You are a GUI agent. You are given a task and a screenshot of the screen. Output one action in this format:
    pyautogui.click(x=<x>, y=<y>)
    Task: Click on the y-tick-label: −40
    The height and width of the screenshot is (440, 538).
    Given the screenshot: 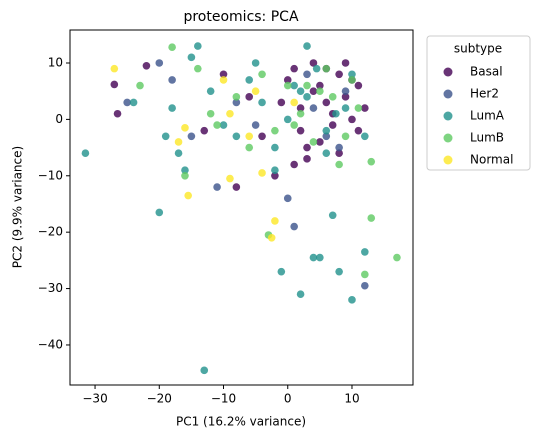 What is the action you would take?
    pyautogui.click(x=50, y=344)
    